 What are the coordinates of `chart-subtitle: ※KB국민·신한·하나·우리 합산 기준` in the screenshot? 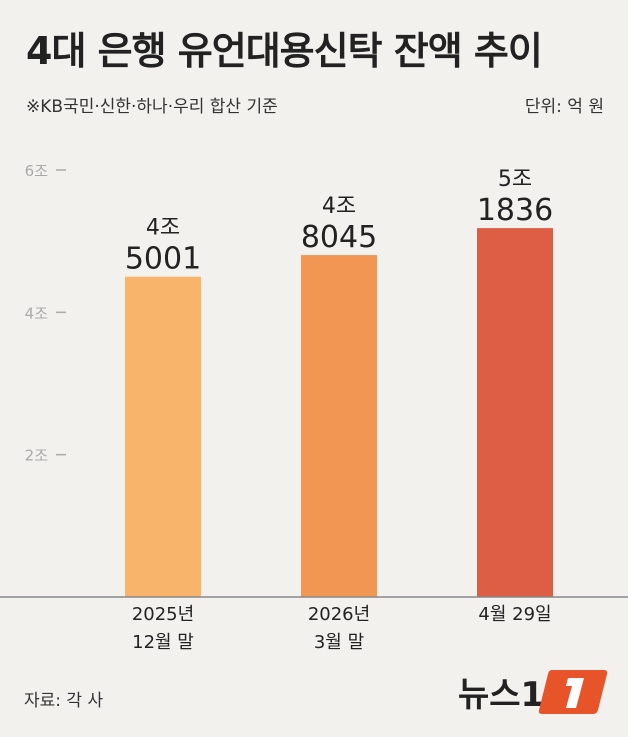 It's located at (152, 107).